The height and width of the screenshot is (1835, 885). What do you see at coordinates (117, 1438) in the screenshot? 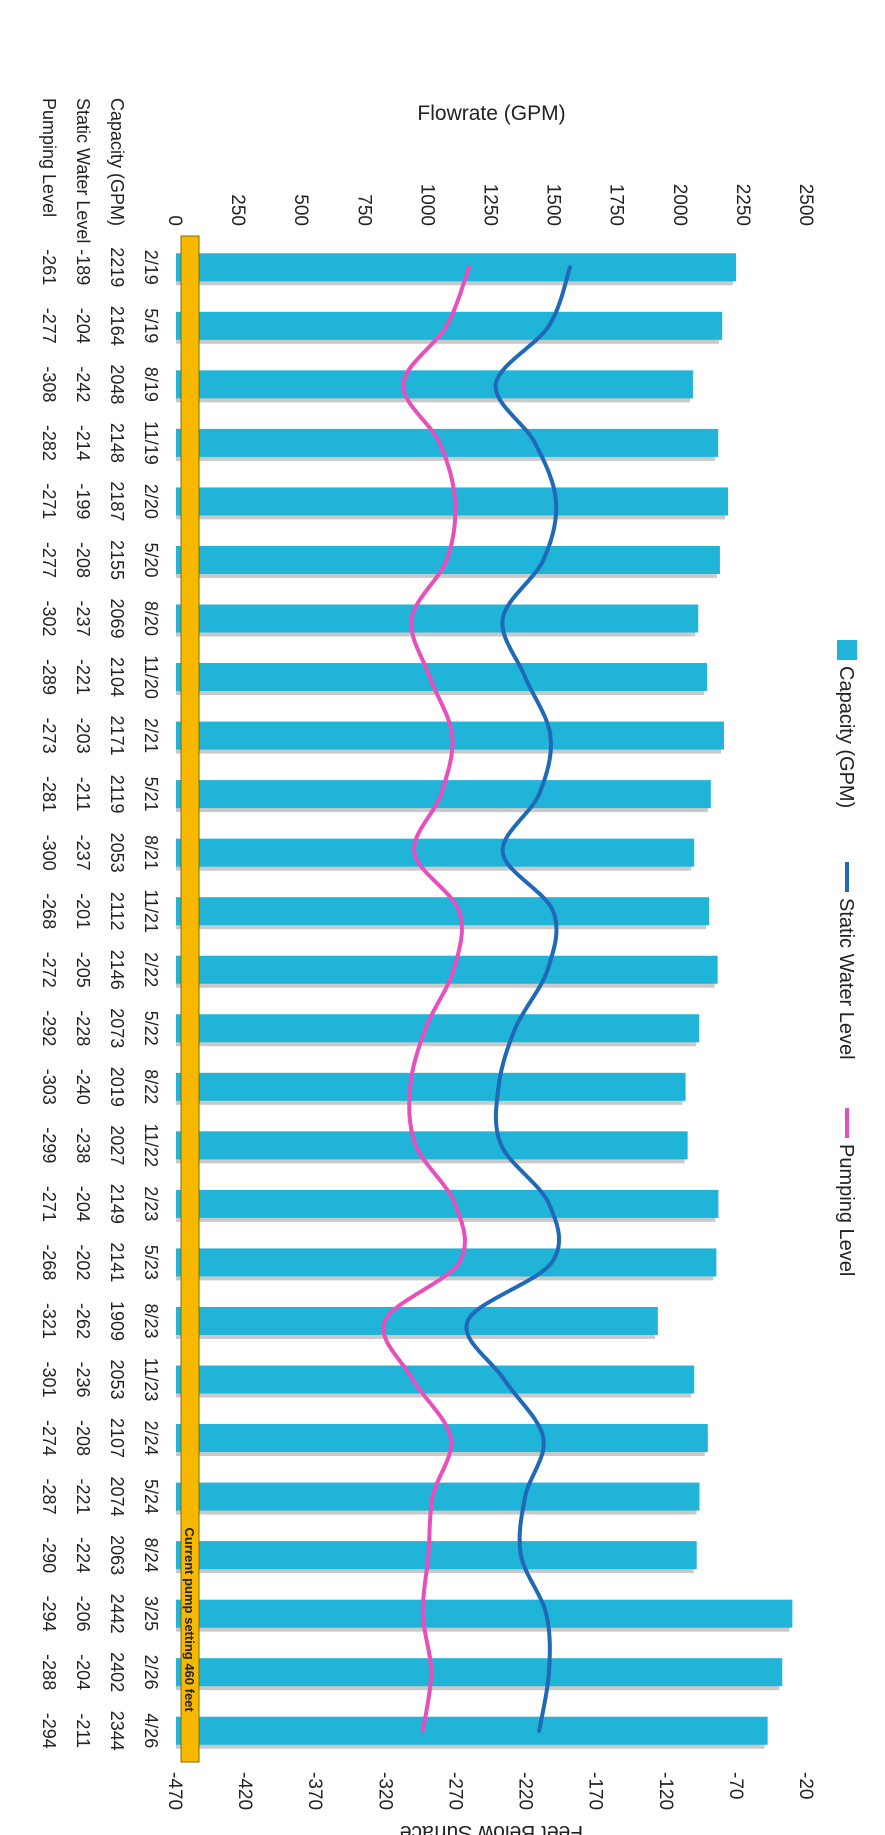
I see `table-cell: 2107` at bounding box center [117, 1438].